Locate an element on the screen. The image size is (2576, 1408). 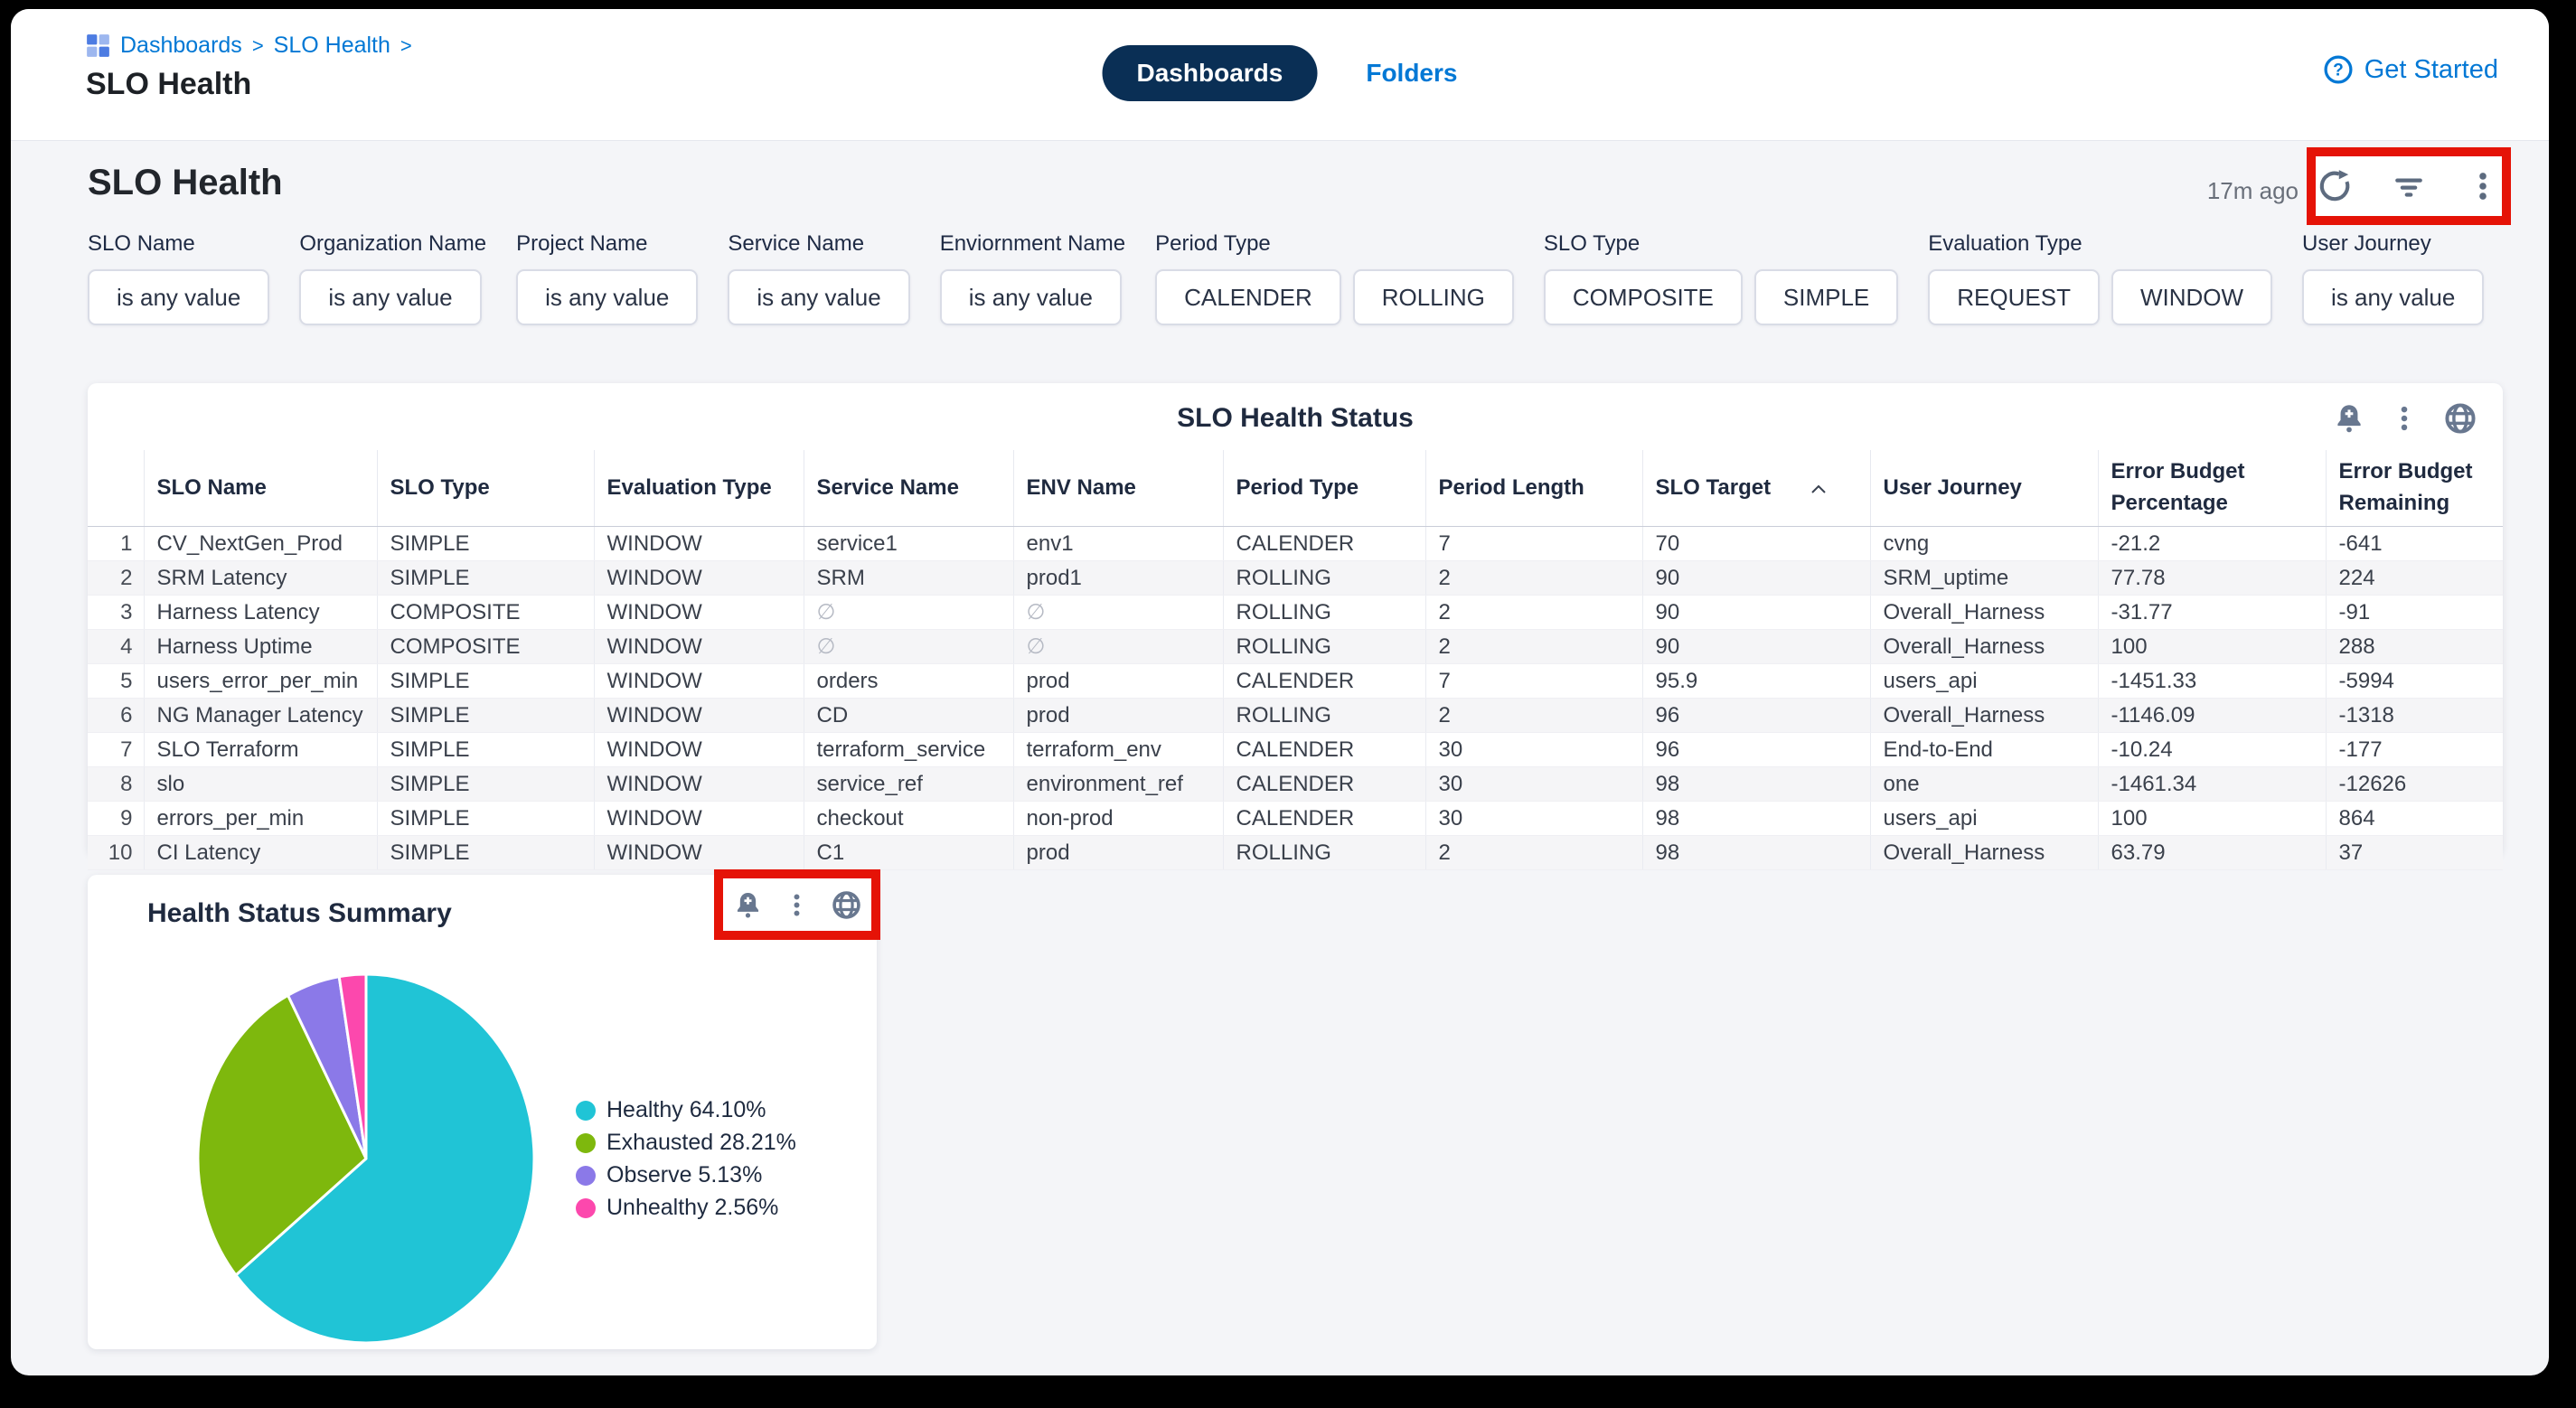
filter-group-user-journey: User Journey is any value is located at coordinates (2393, 278).